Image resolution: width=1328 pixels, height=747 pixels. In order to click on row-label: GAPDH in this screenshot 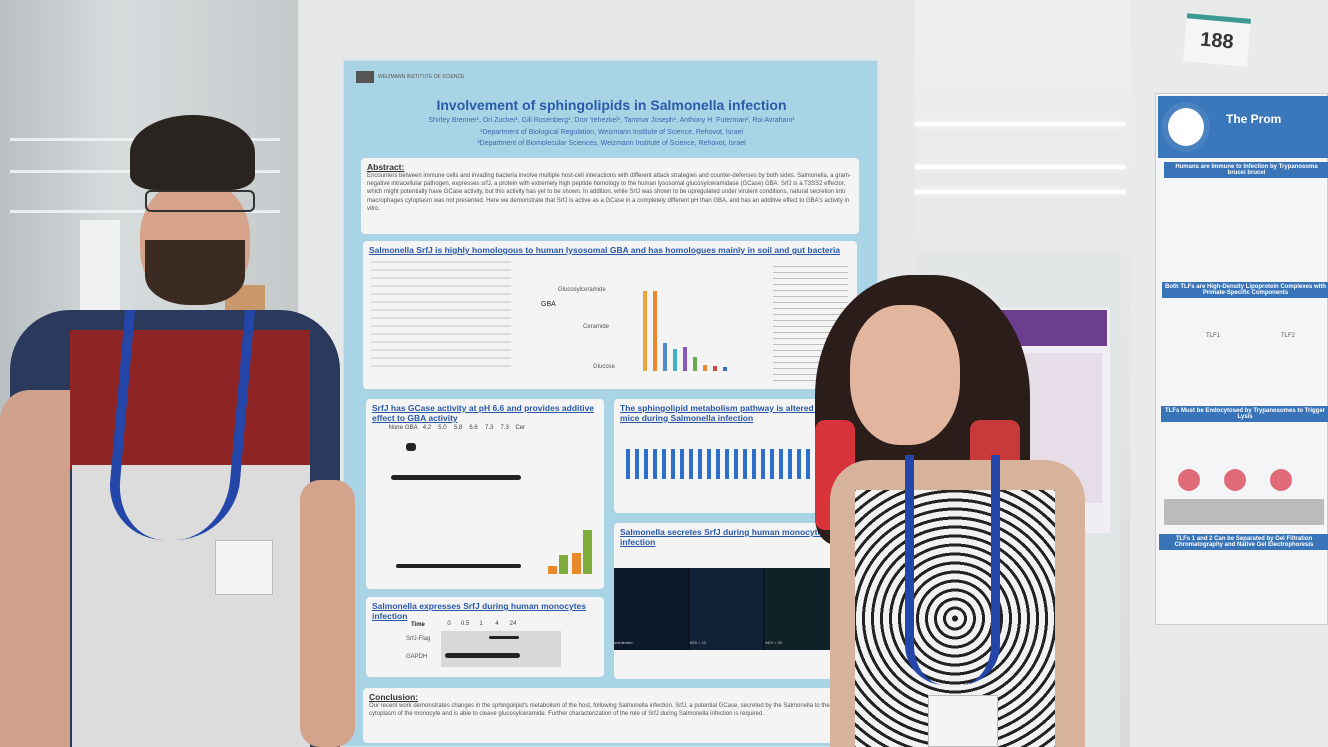, I will do `click(417, 657)`.